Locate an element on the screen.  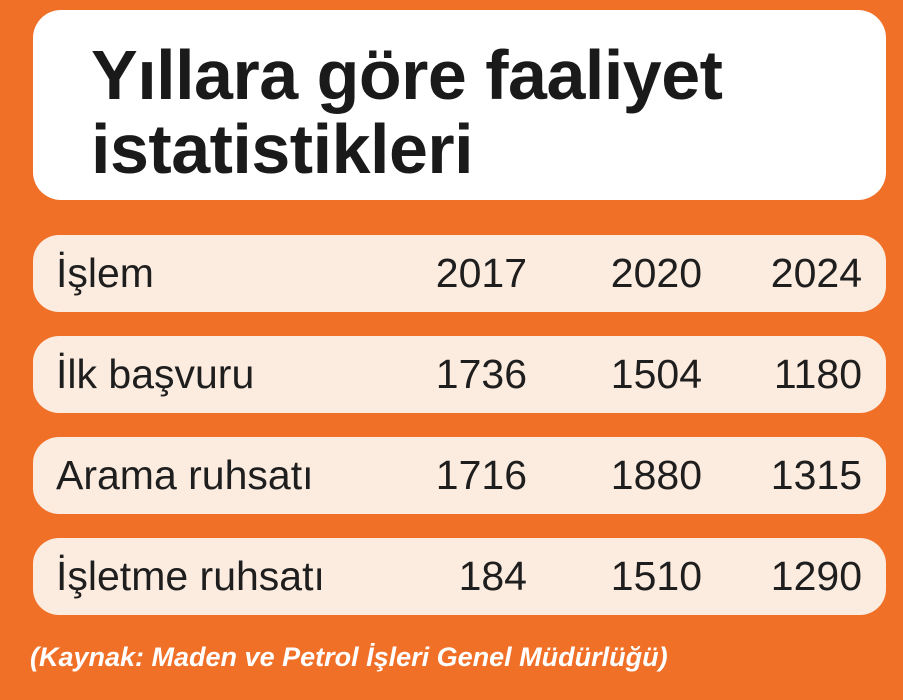
table-row: İşletme ruhsatı 184 1510 1290 is located at coordinates (459, 576).